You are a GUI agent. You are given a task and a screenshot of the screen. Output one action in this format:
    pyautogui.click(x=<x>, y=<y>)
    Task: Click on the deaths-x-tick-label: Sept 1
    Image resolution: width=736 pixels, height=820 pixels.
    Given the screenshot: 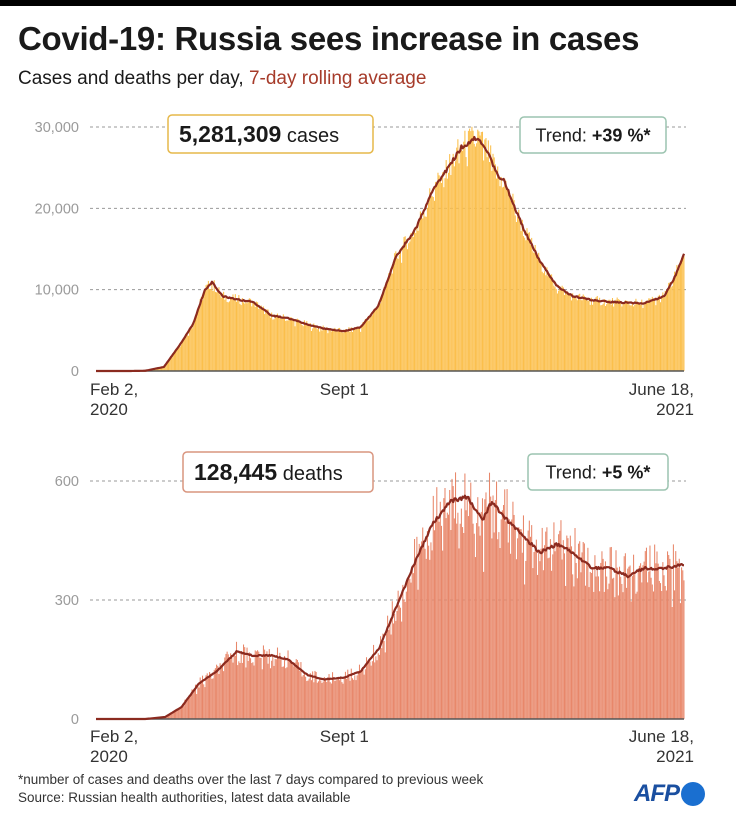 What is the action you would take?
    pyautogui.click(x=344, y=736)
    